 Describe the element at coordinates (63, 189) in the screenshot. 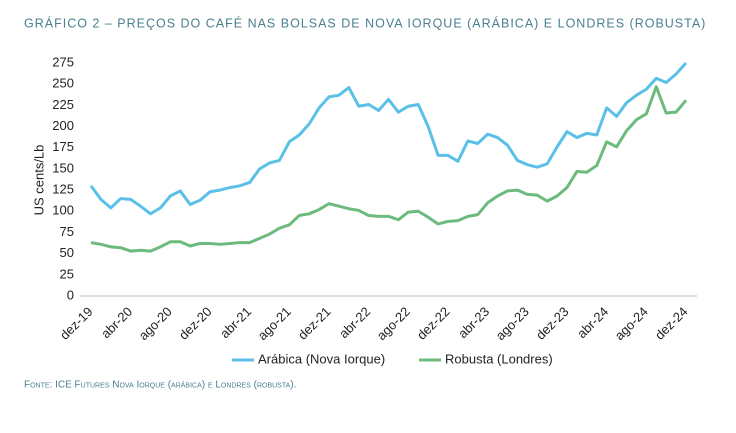

I see `y-tick-label: 125` at that location.